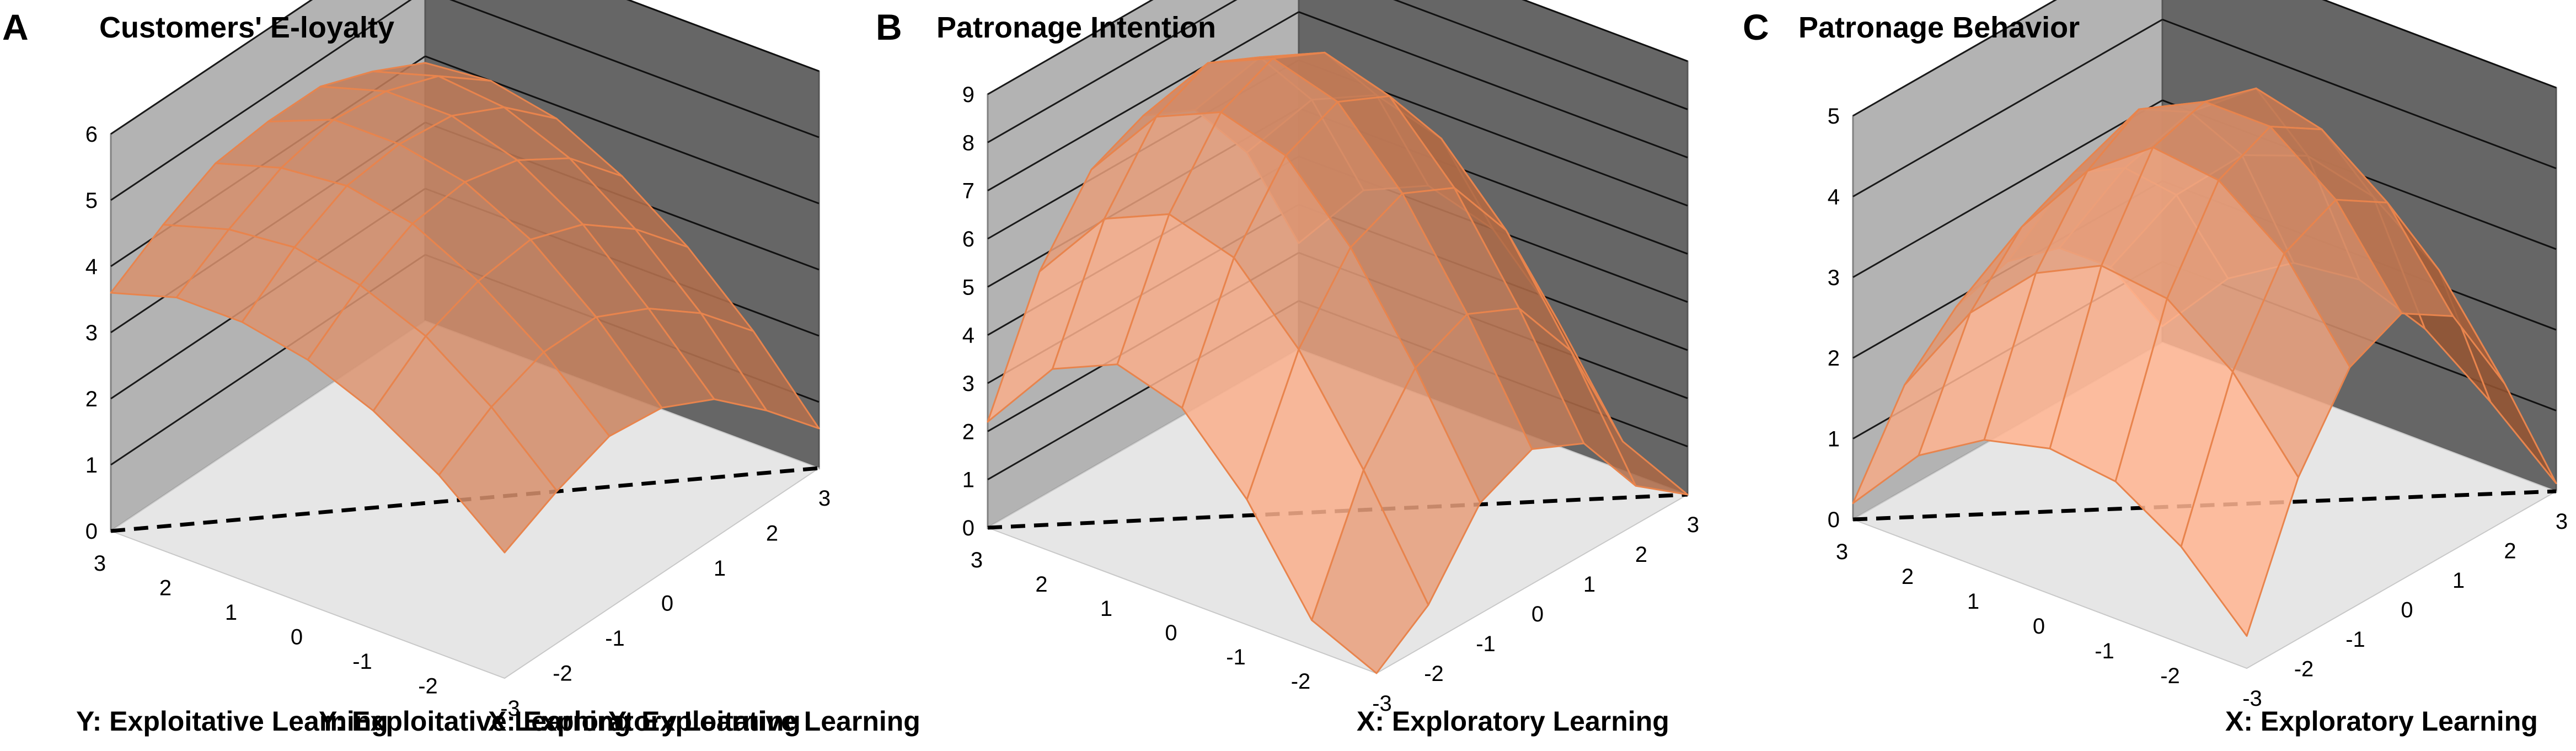 The height and width of the screenshot is (751, 2576). Describe the element at coordinates (15, 27) in the screenshot. I see `panel-letter: A` at that location.